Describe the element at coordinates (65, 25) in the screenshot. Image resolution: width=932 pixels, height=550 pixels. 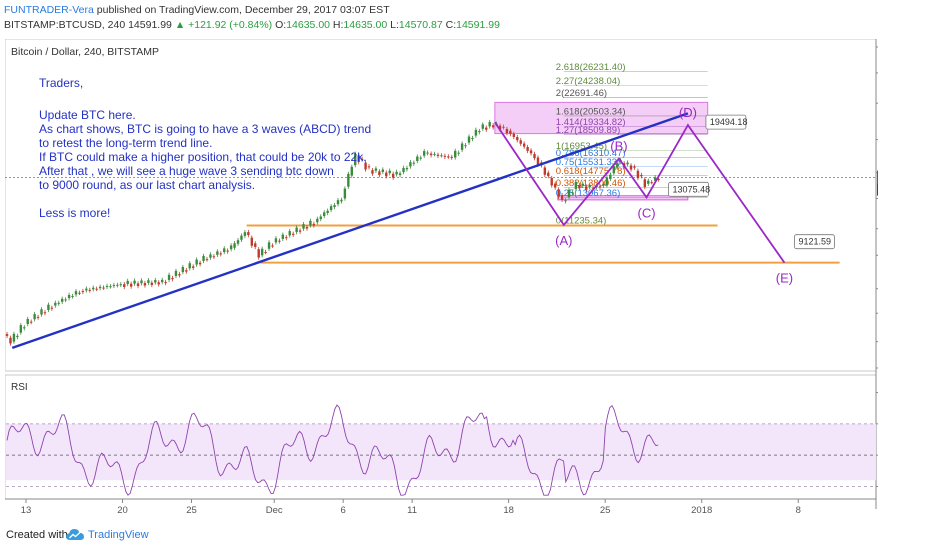
I see `symbol-text: BITSTAMP:BTCUSD, 240` at that location.